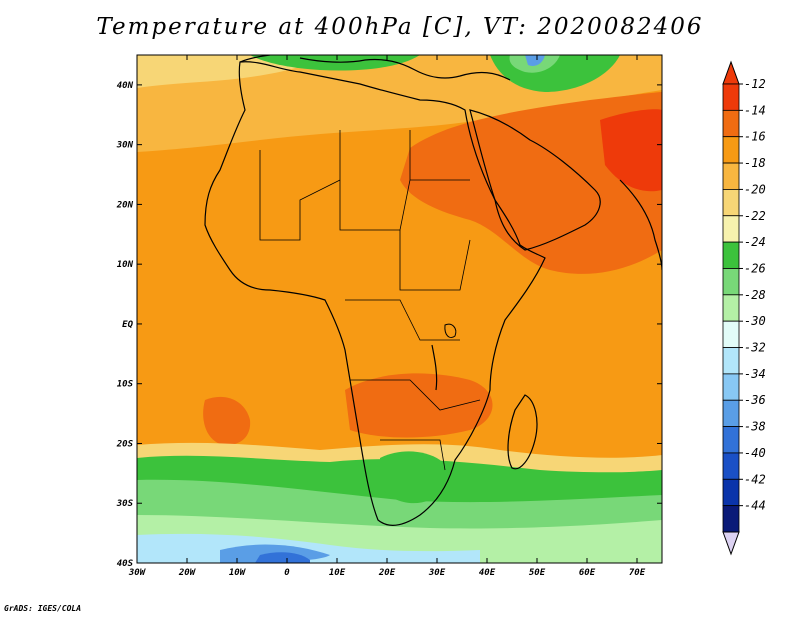 This screenshot has height=618, width=800. What do you see at coordinates (43, 608) in the screenshot?
I see `credit-text: GrADS: IGES/COLA` at bounding box center [43, 608].